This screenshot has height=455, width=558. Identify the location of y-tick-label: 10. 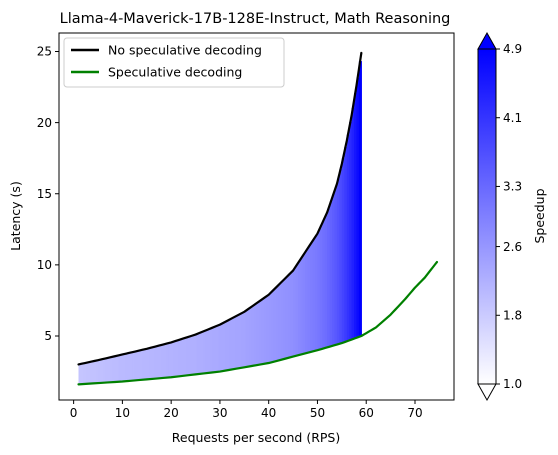
(44, 265).